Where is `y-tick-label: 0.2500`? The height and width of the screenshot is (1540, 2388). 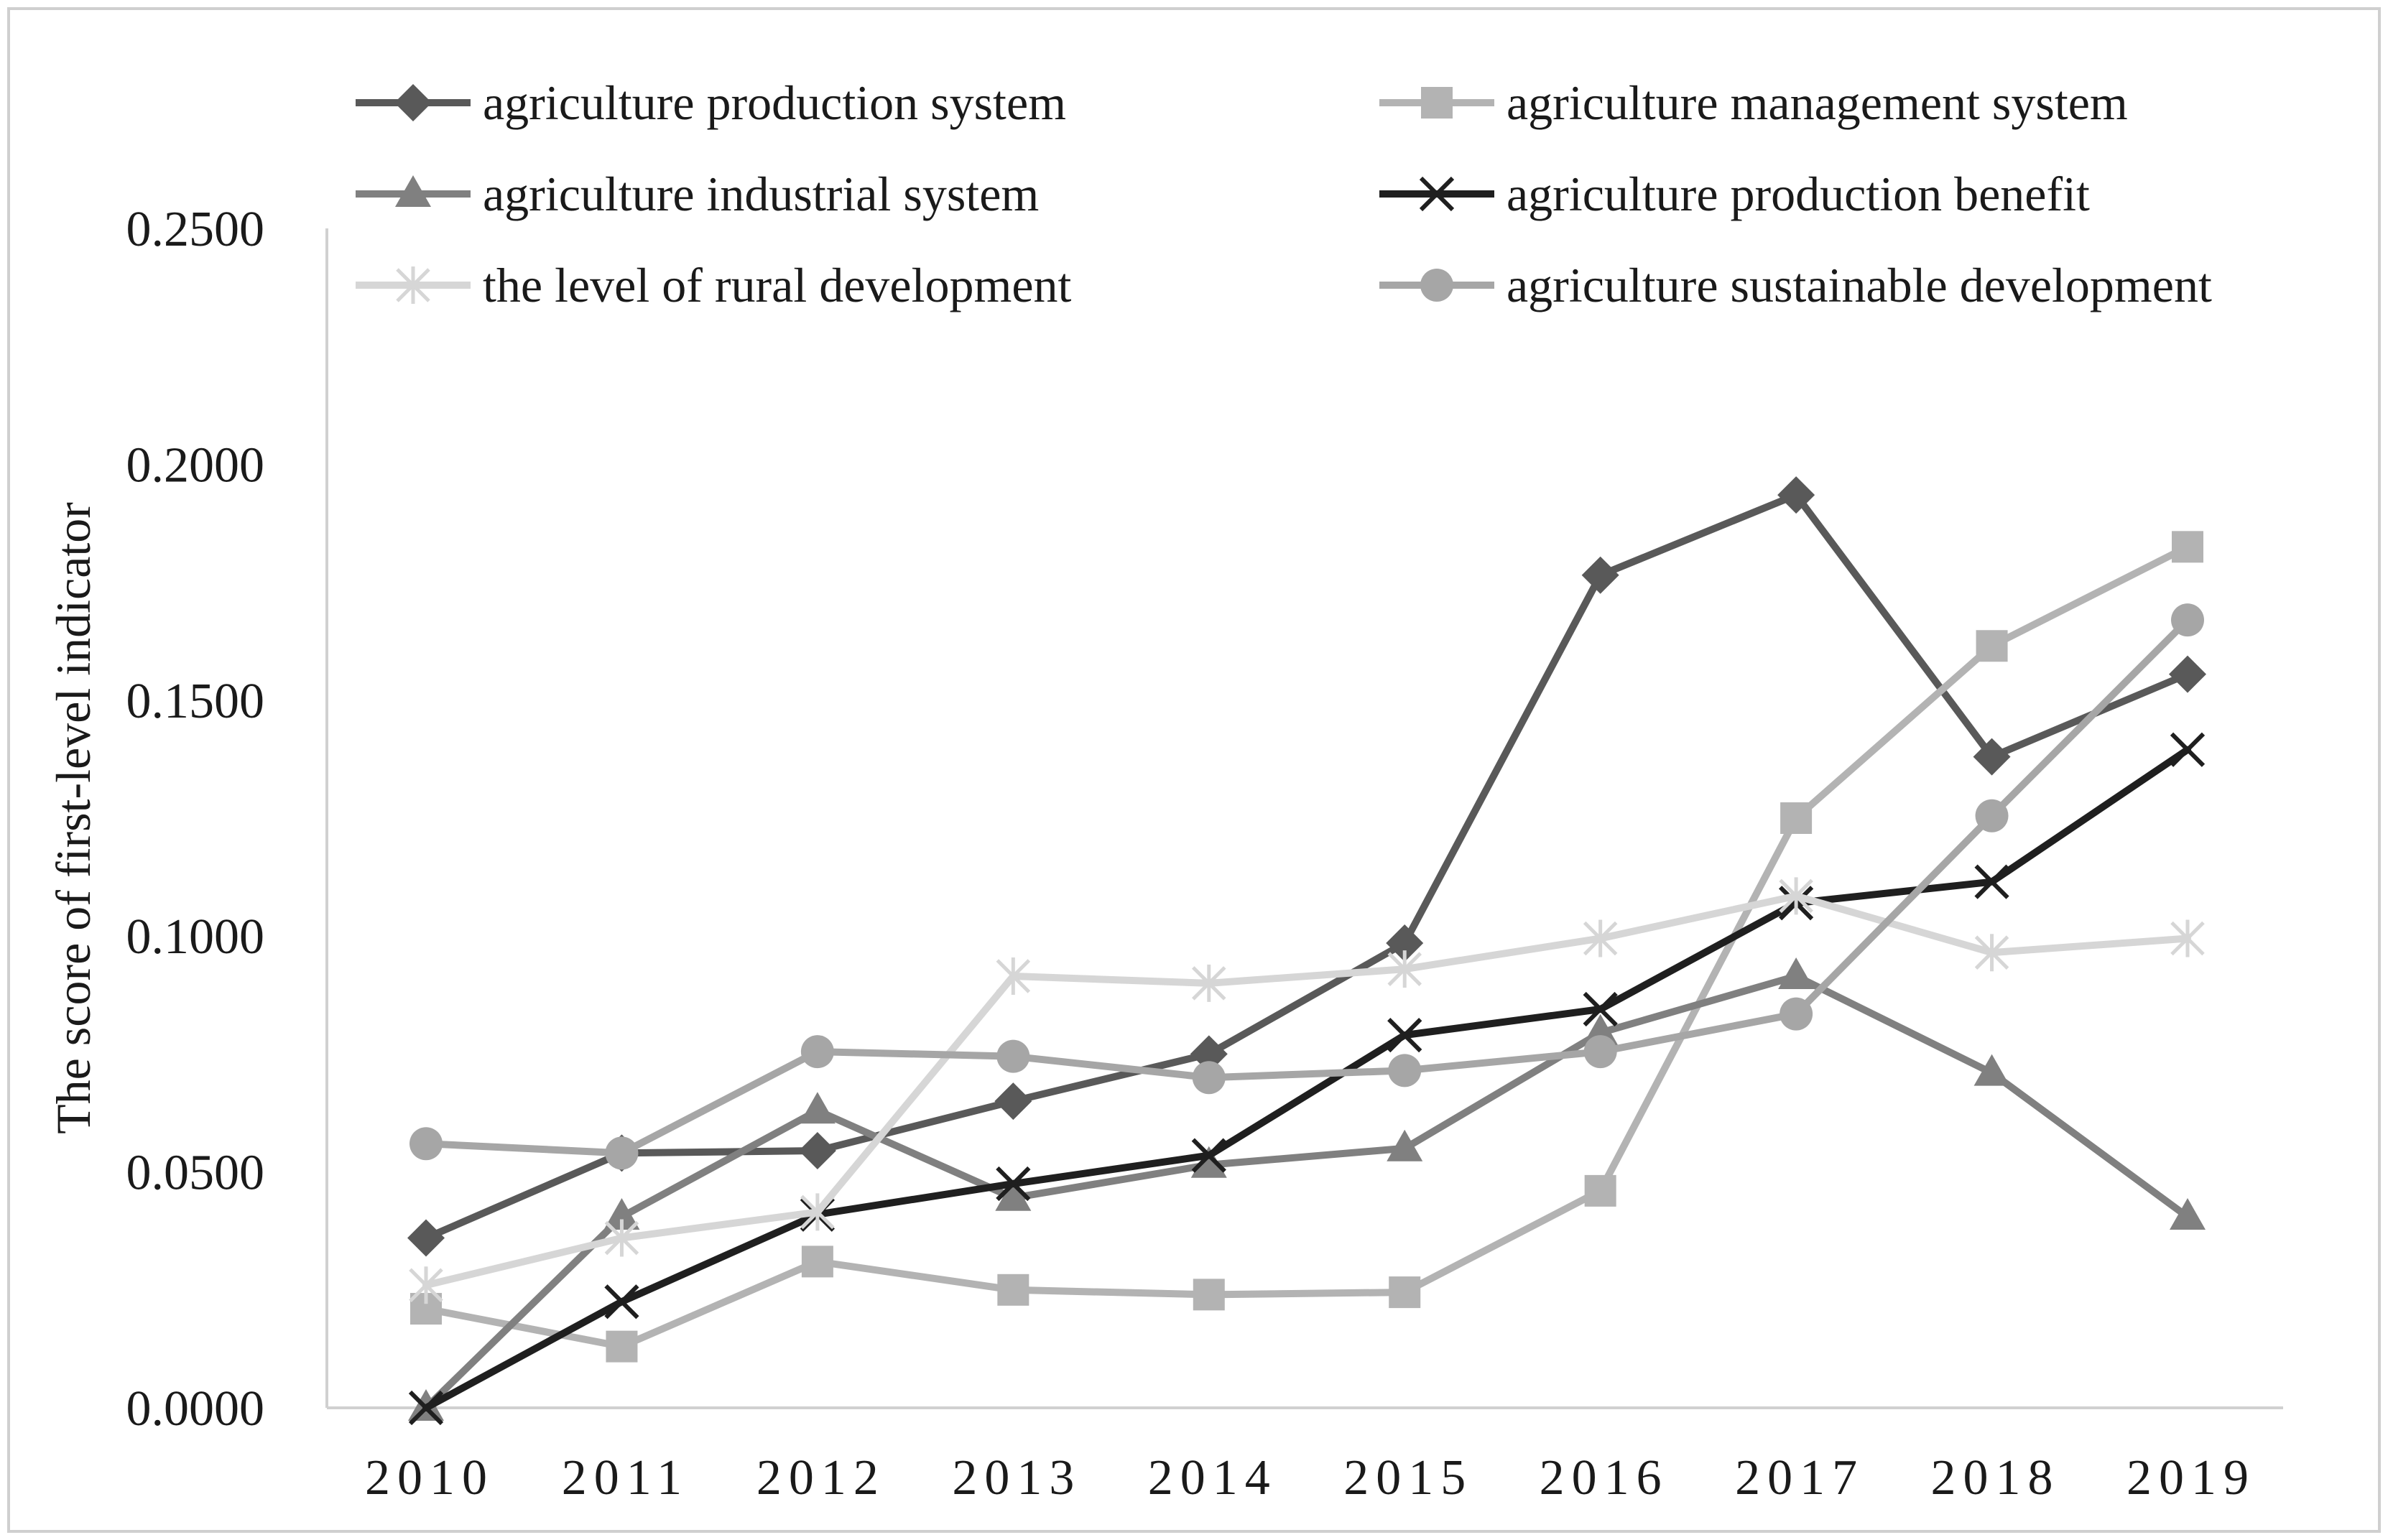 y-tick-label: 0.2500 is located at coordinates (195, 229).